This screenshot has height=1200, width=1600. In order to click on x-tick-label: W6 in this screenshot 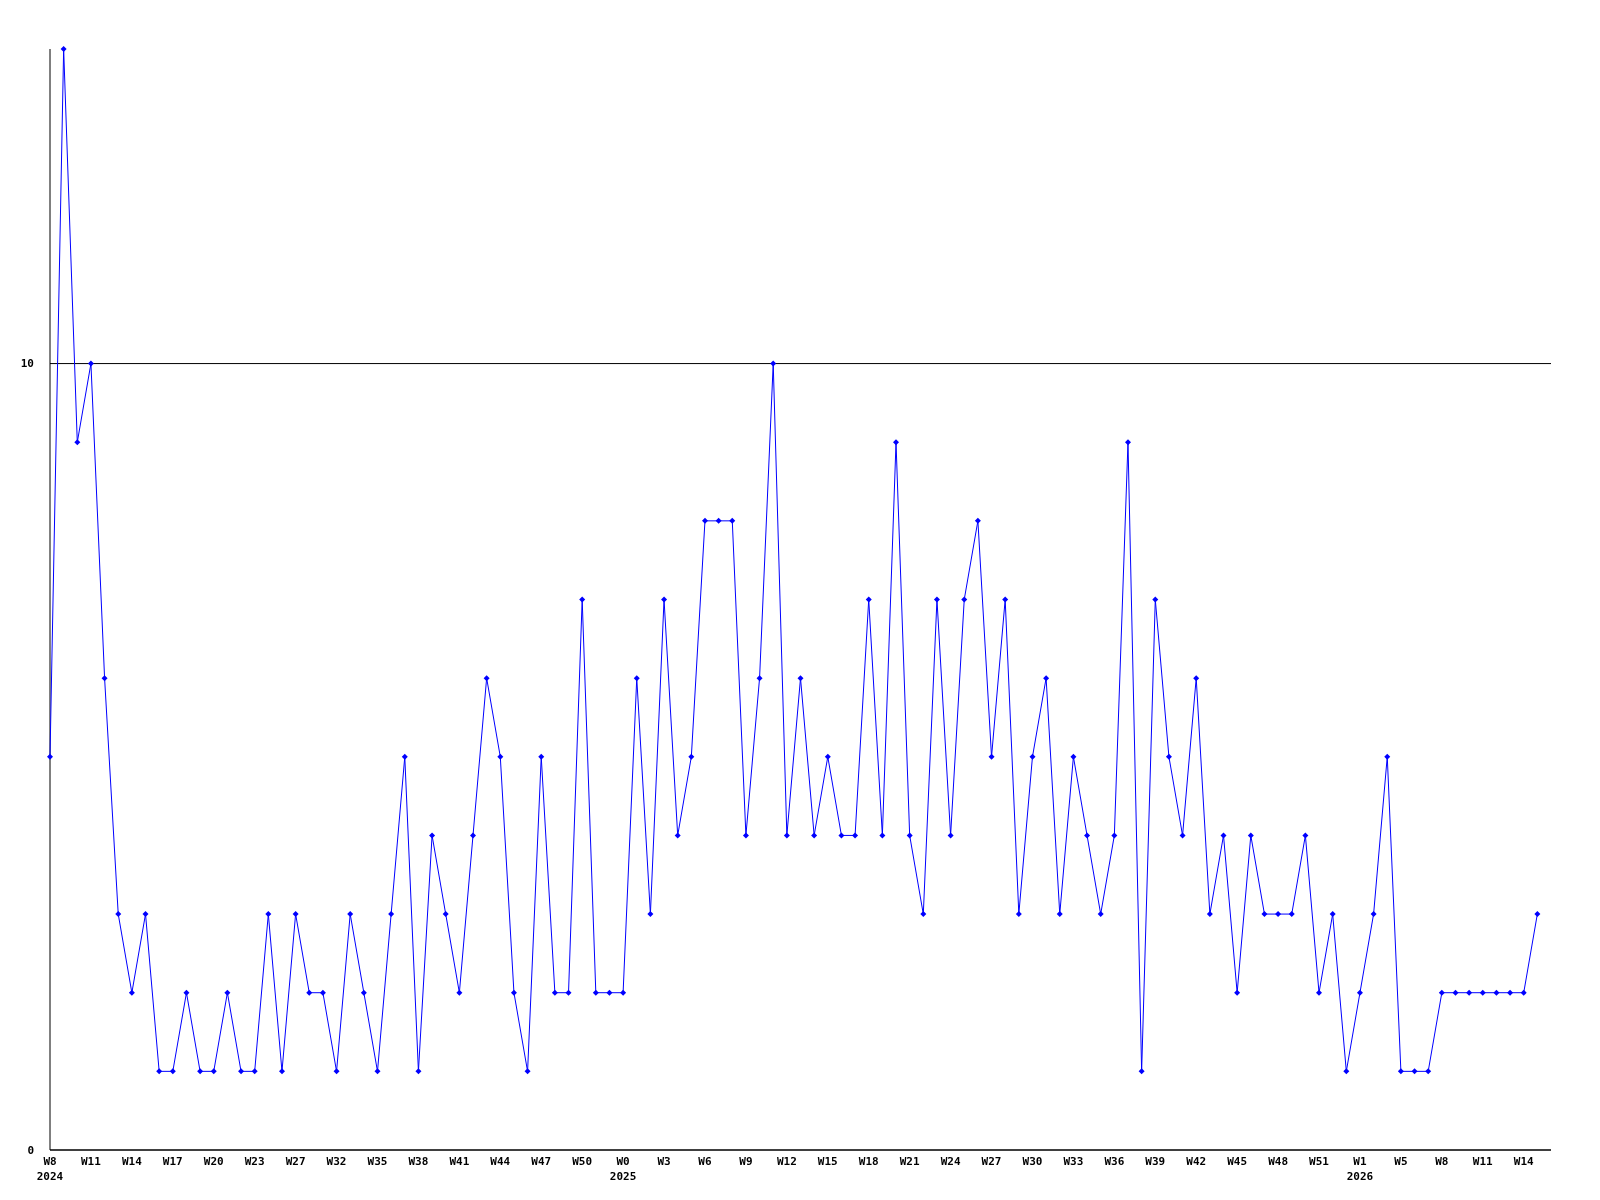, I will do `click(705, 1161)`.